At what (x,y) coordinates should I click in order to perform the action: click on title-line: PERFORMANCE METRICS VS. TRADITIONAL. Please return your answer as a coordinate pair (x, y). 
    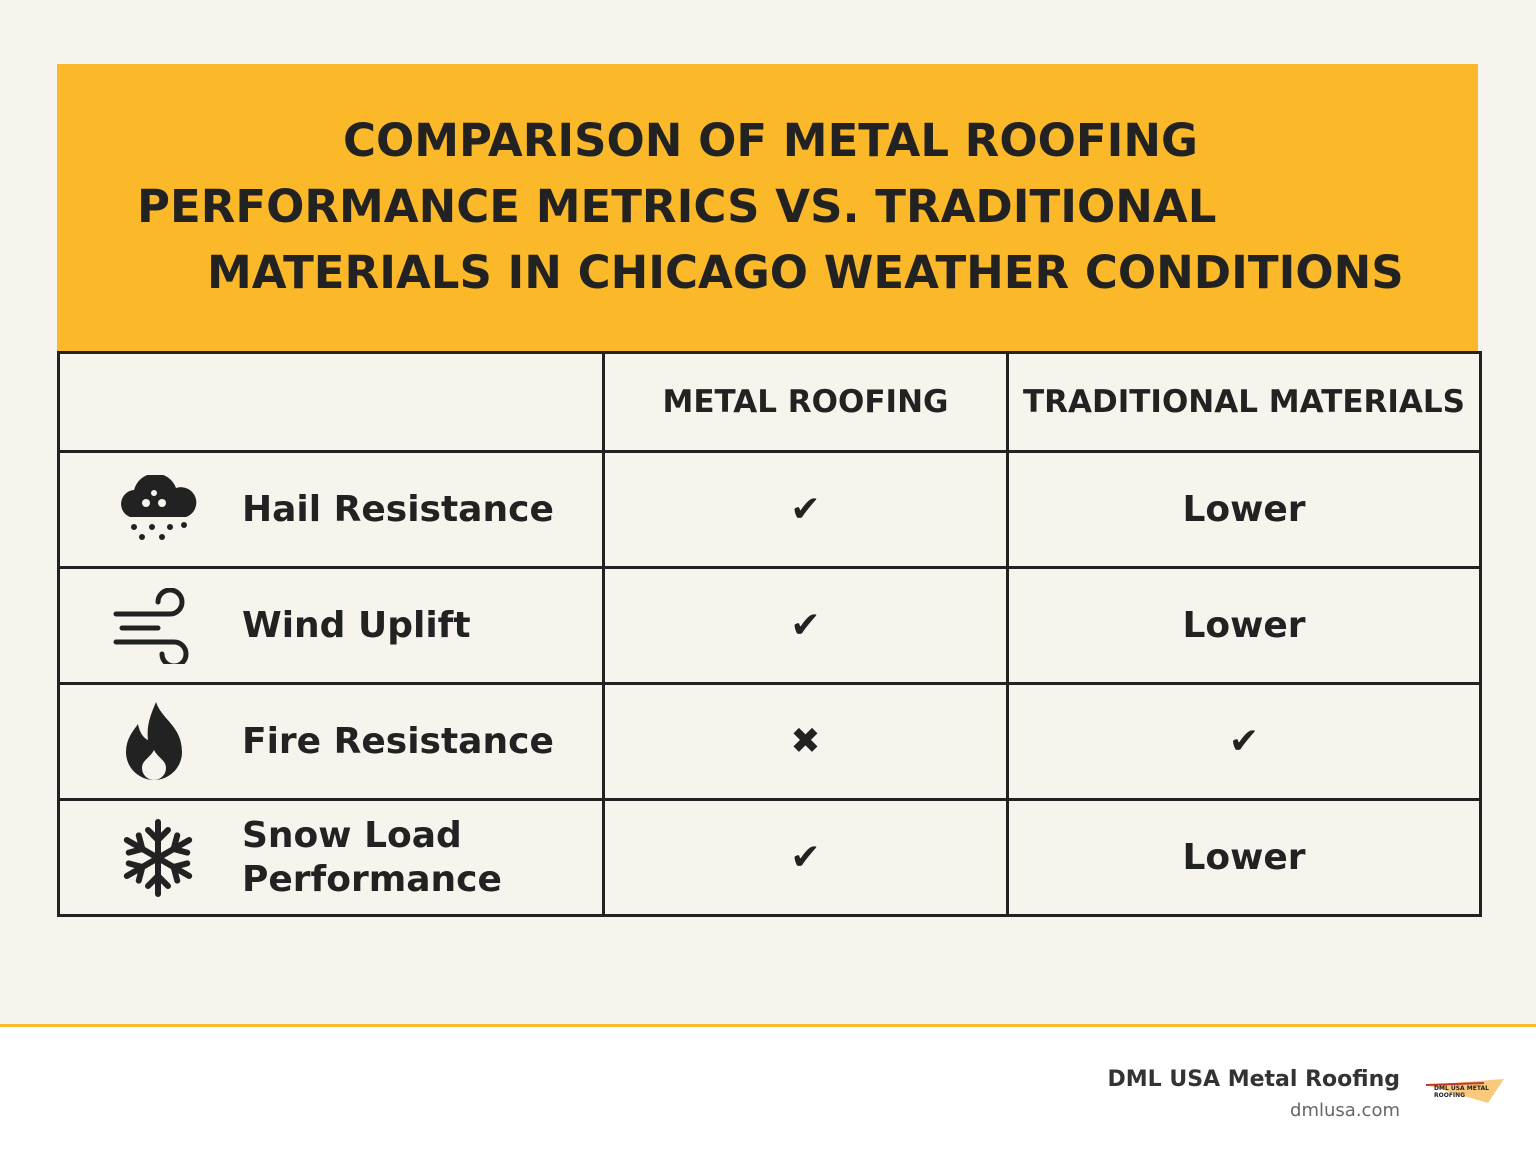
    Looking at the image, I should click on (677, 206).